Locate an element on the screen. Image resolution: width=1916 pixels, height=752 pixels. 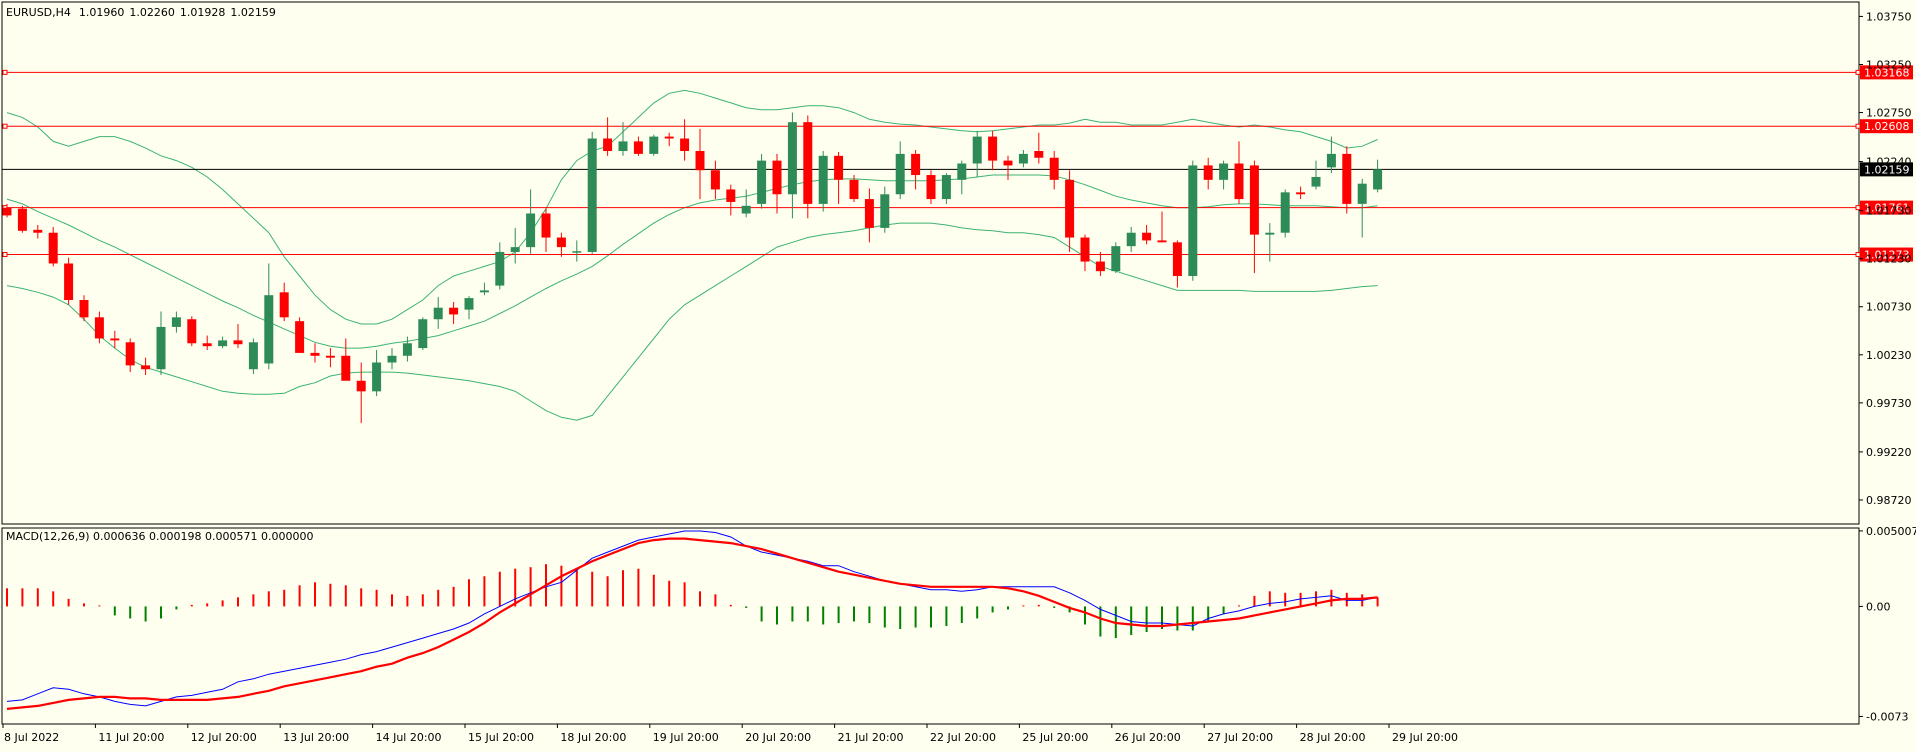
time-axis-label: 29 Jul 20:00 is located at coordinates (1425, 737).